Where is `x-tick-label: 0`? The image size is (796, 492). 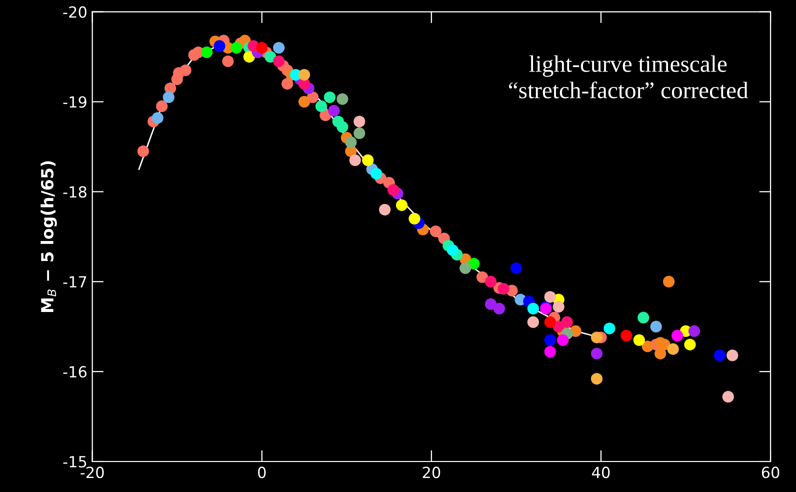 x-tick-label: 0 is located at coordinates (262, 472).